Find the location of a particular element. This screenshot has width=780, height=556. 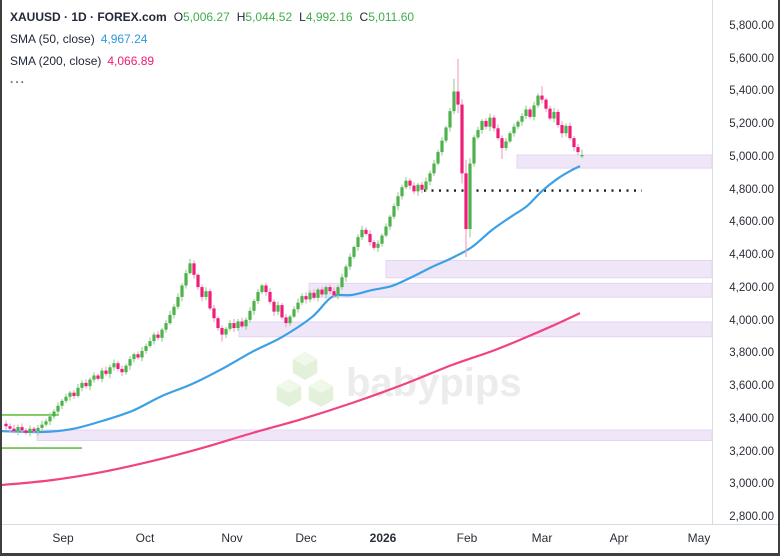

sma200-legend-row: SMA (200, close) 4,066.89 is located at coordinates (212, 61).